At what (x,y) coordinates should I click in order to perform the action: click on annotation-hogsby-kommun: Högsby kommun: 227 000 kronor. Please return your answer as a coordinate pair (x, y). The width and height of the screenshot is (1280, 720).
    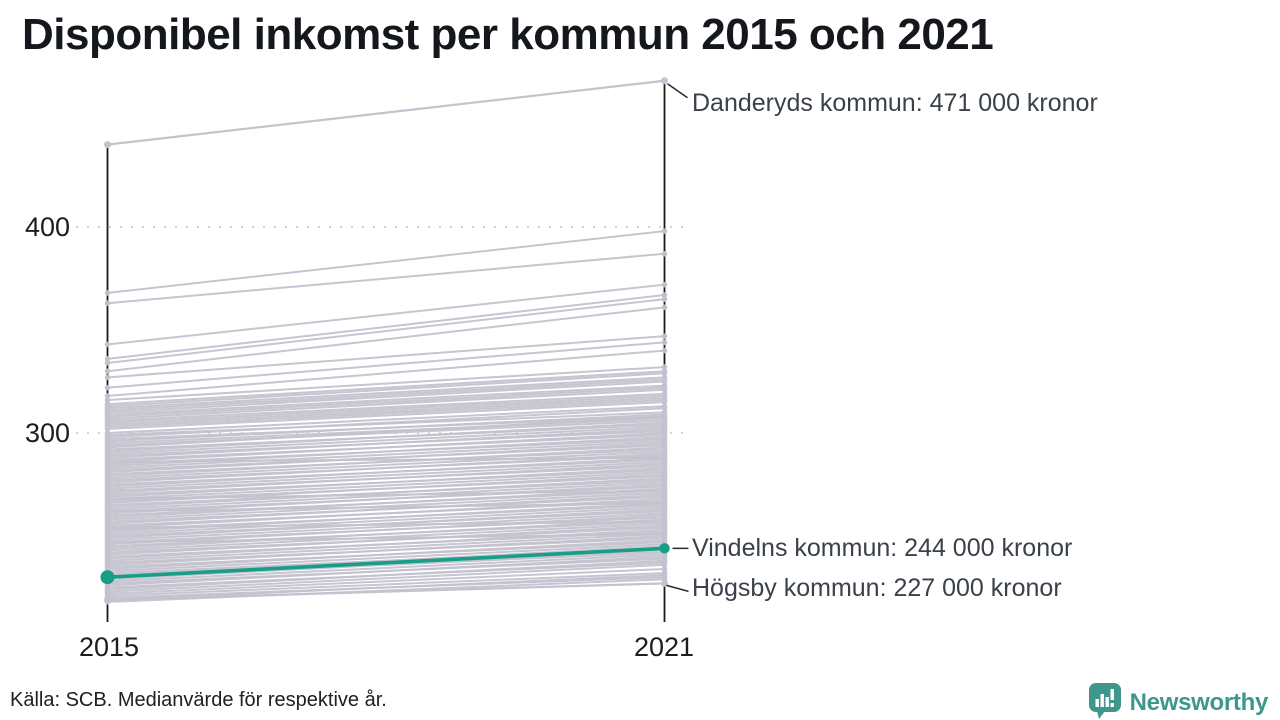
    Looking at the image, I should click on (877, 588).